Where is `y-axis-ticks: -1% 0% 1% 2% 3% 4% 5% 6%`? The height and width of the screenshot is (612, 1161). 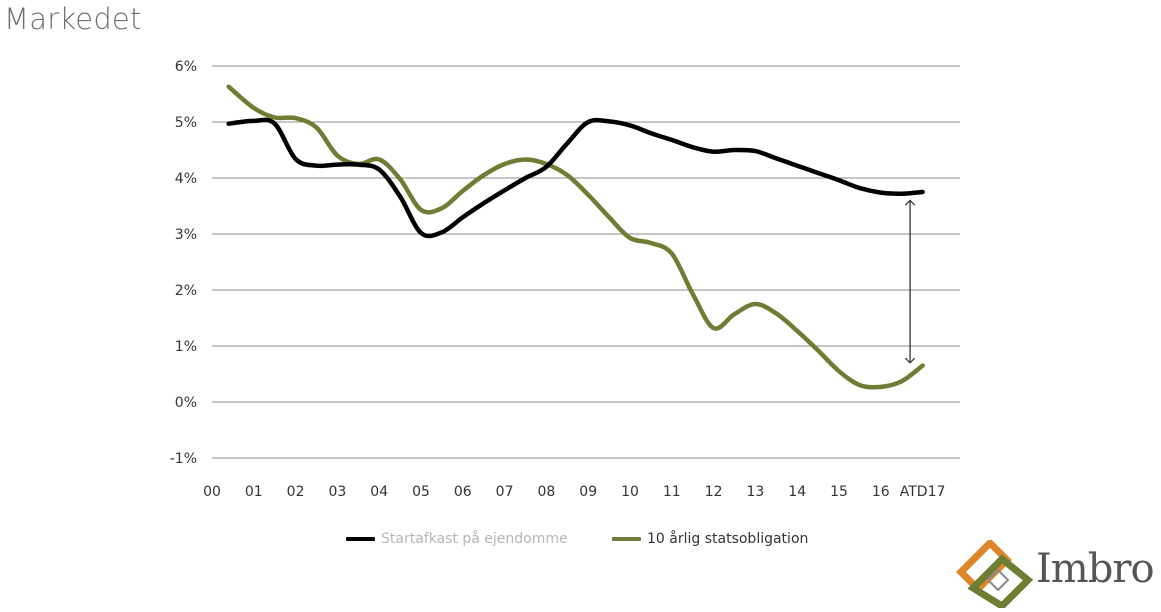 y-axis-ticks: -1% 0% 1% 2% 3% 4% 5% 6% is located at coordinates (183, 263).